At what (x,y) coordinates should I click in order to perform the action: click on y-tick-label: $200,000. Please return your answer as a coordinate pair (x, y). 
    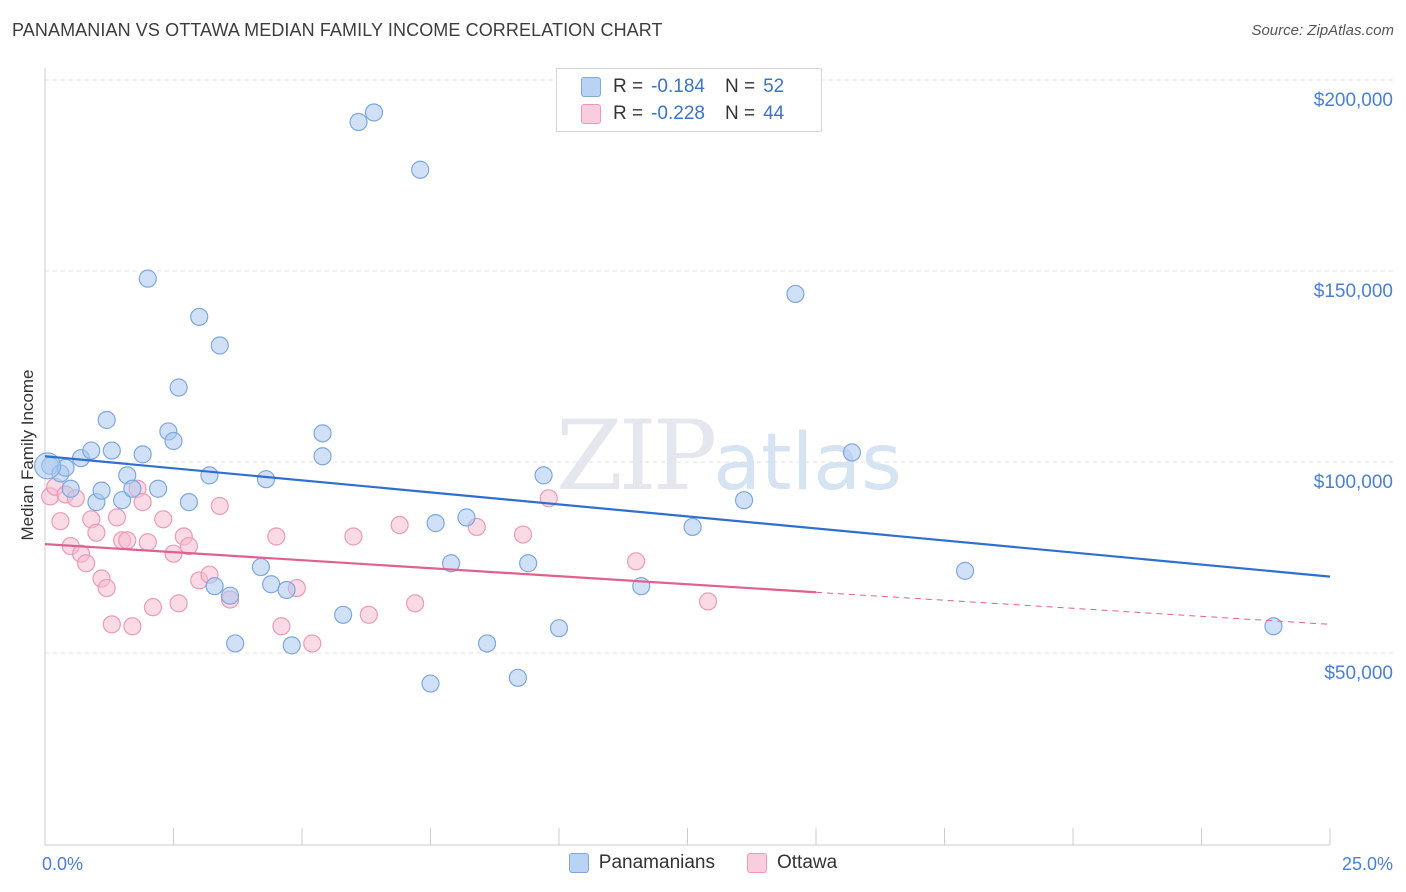
    Looking at the image, I should click on (1353, 100).